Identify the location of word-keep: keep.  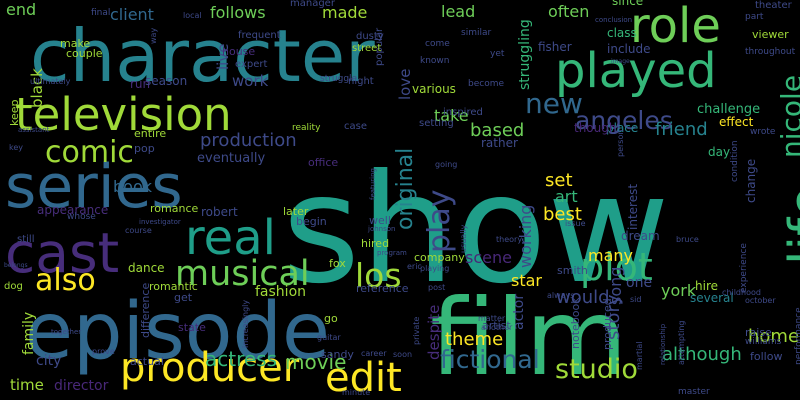
(14, 113).